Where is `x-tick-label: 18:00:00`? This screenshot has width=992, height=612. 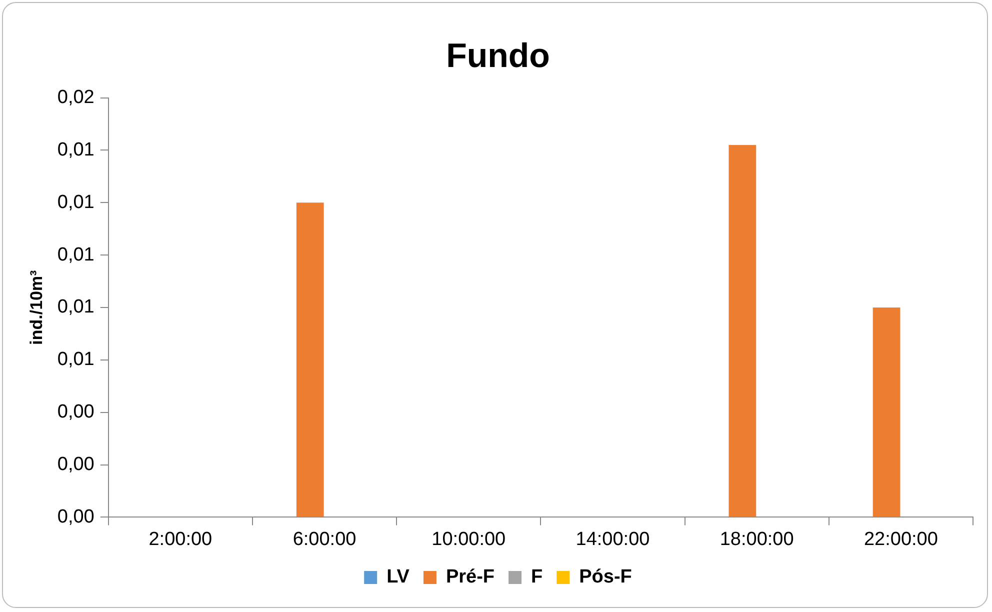 x-tick-label: 18:00:00 is located at coordinates (757, 539).